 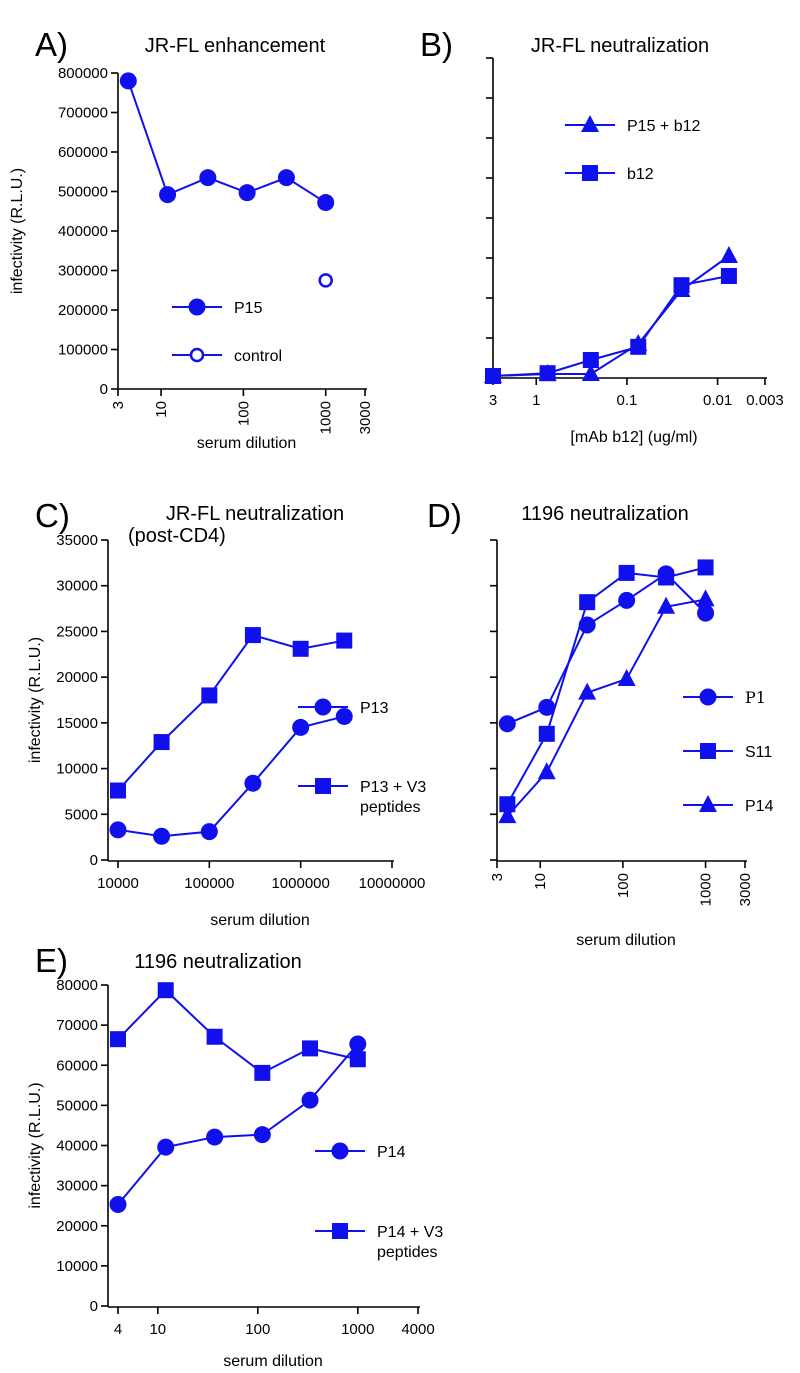 What do you see at coordinates (77, 985) in the screenshot?
I see `y-tick-label: 80000` at bounding box center [77, 985].